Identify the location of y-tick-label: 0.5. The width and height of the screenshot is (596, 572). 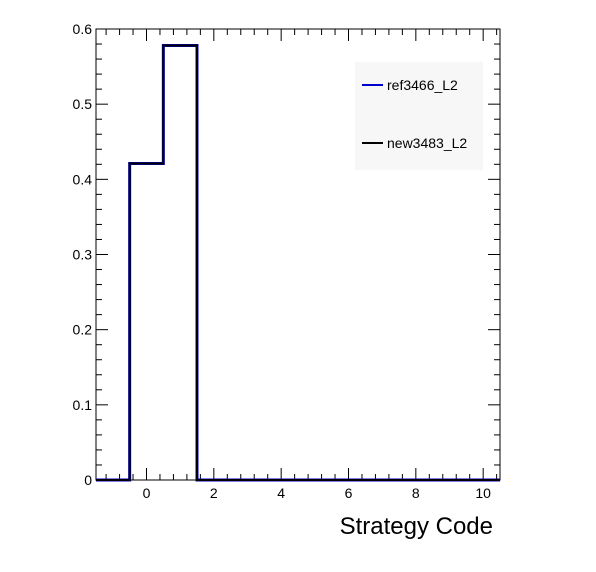
(83, 104).